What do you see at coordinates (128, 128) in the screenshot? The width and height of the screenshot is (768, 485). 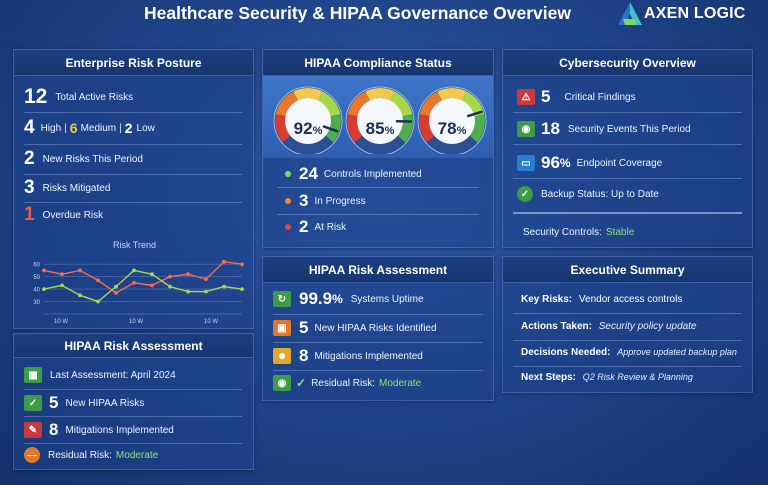 I see `low-value: 2` at bounding box center [128, 128].